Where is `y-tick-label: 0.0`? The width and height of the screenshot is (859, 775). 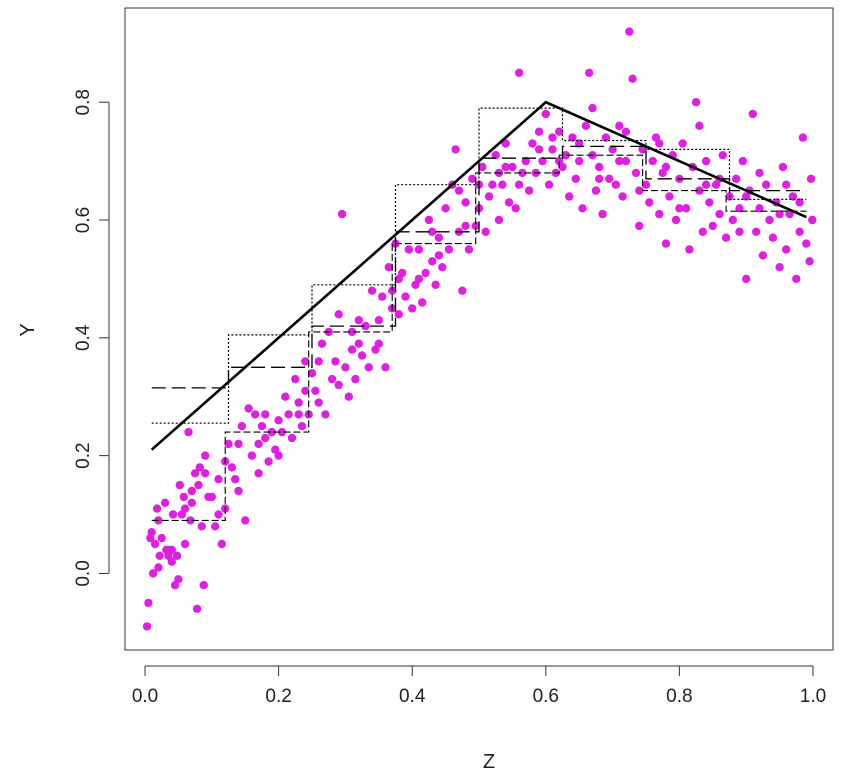 y-tick-label: 0.0 is located at coordinates (83, 573).